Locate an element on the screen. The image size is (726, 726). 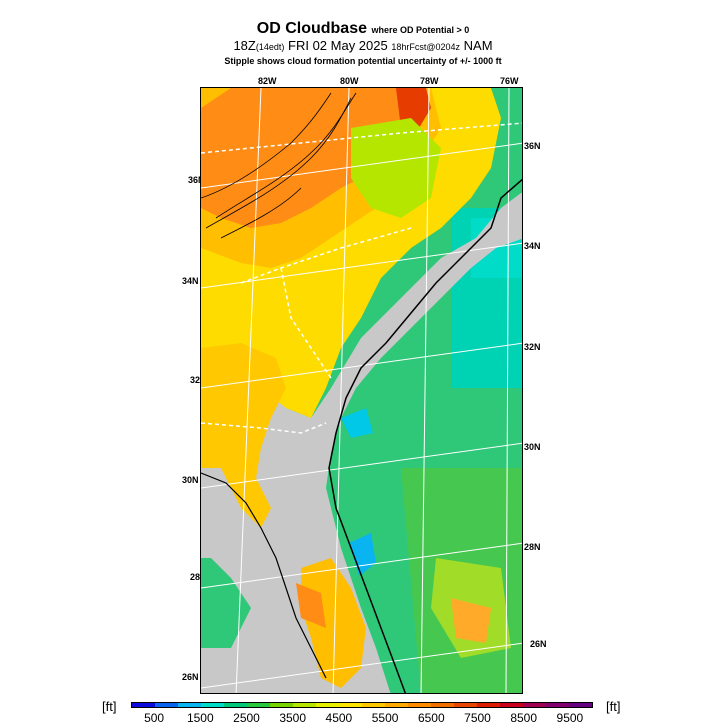
lat-label-right-26n: 26N is located at coordinates (538, 644).